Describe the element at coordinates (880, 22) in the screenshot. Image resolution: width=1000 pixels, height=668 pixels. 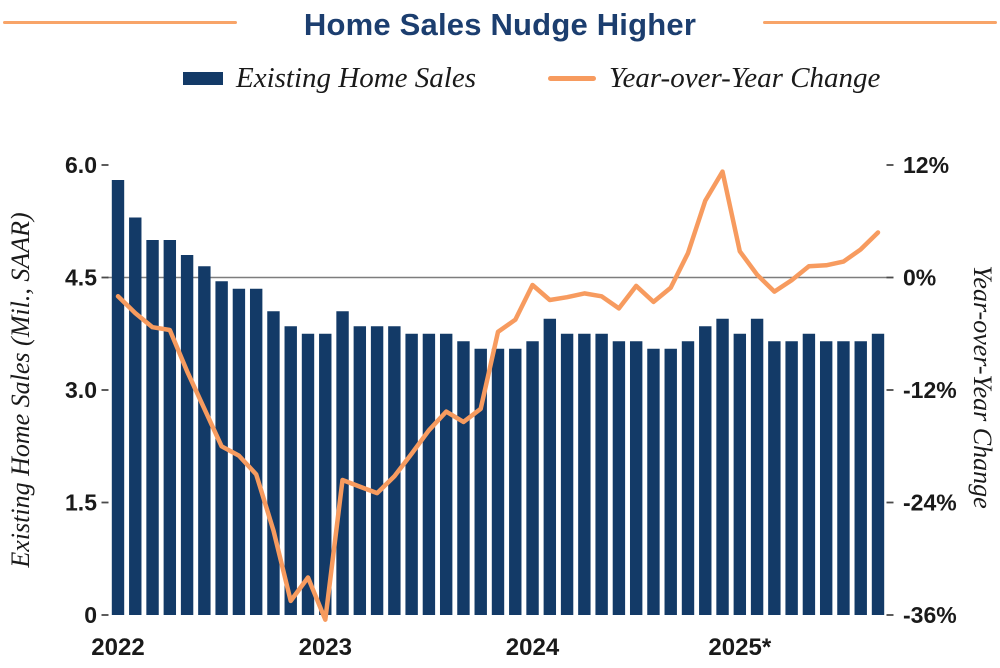
I see `title-rule-right-decoration` at that location.